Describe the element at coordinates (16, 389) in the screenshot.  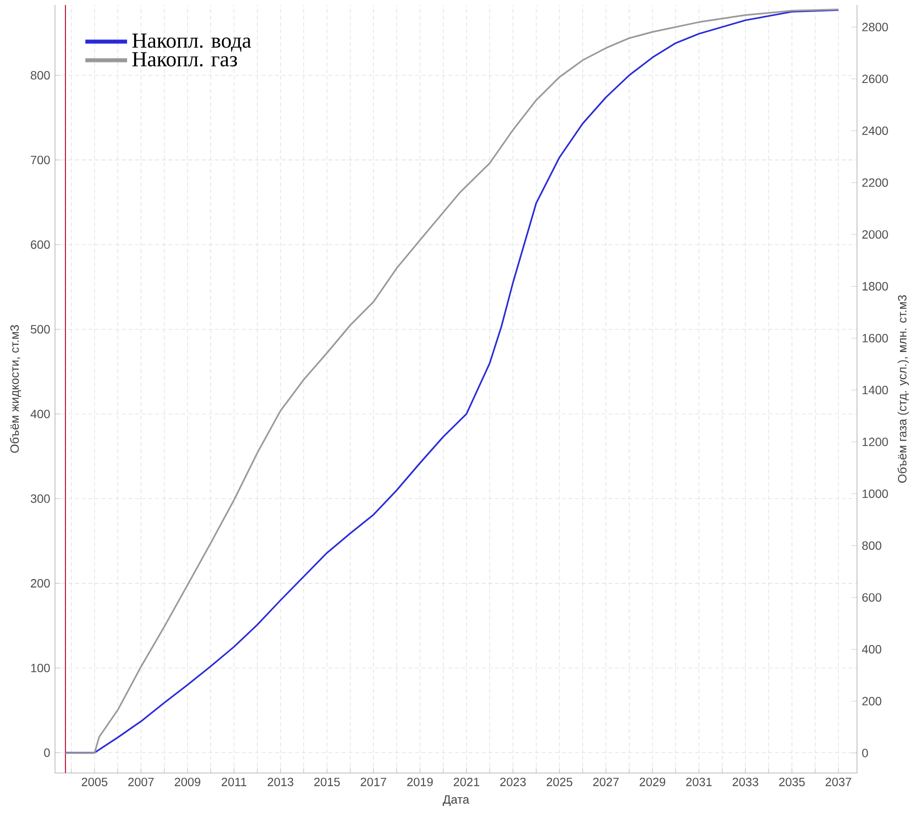
I see `y-axis-title: Объём жидкости, ст.м3` at that location.